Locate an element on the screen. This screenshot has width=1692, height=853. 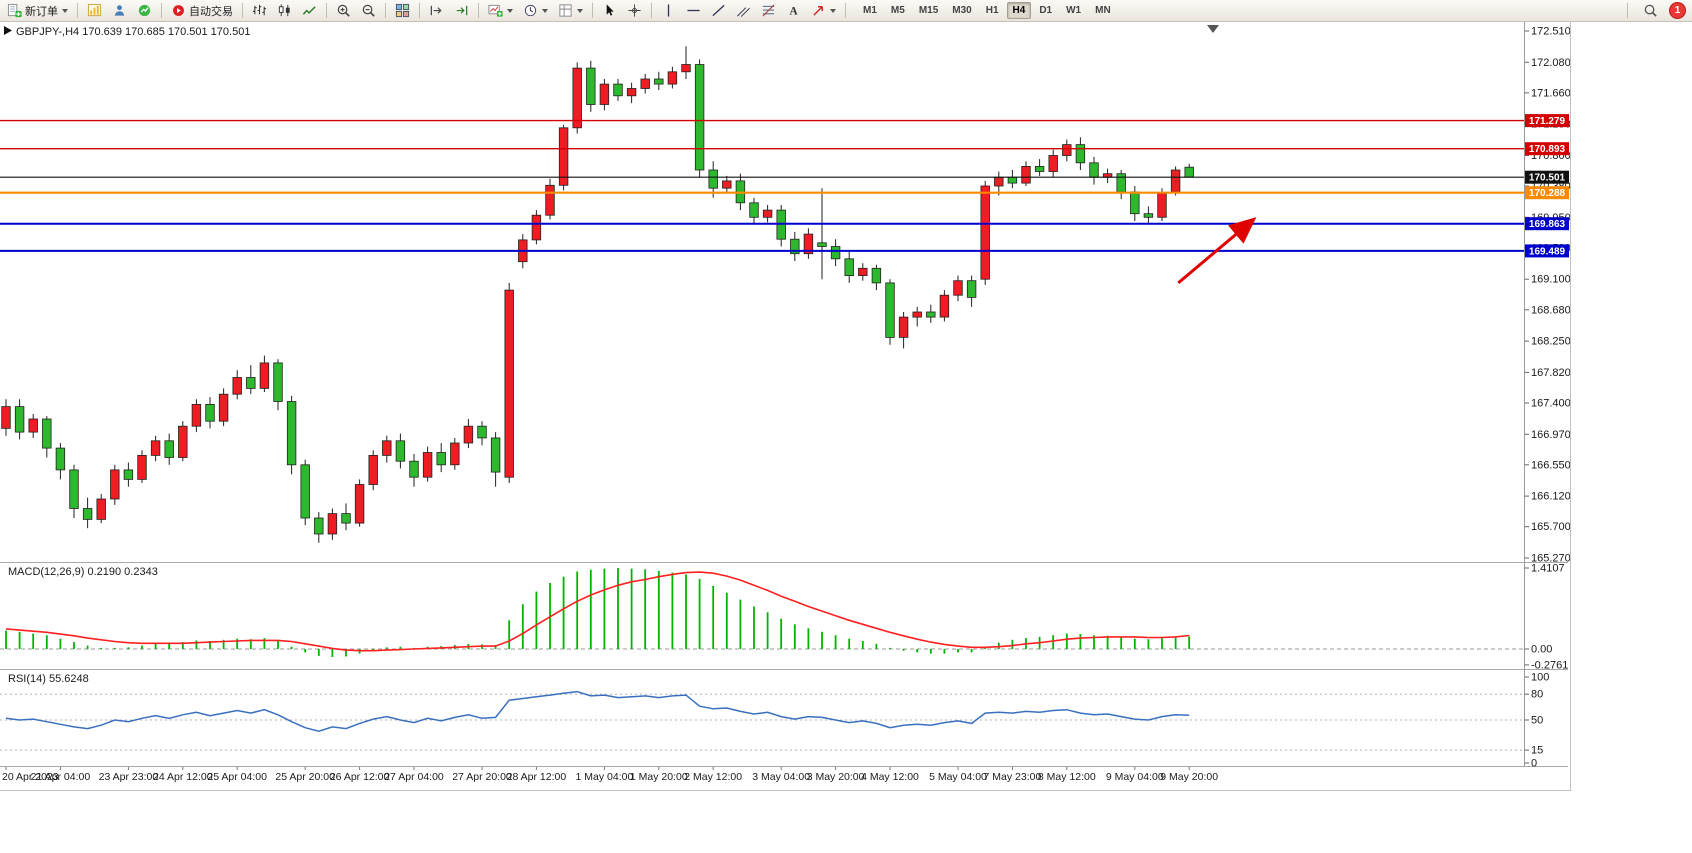
price-axis-label: 168.250 is located at coordinates (1550, 342).